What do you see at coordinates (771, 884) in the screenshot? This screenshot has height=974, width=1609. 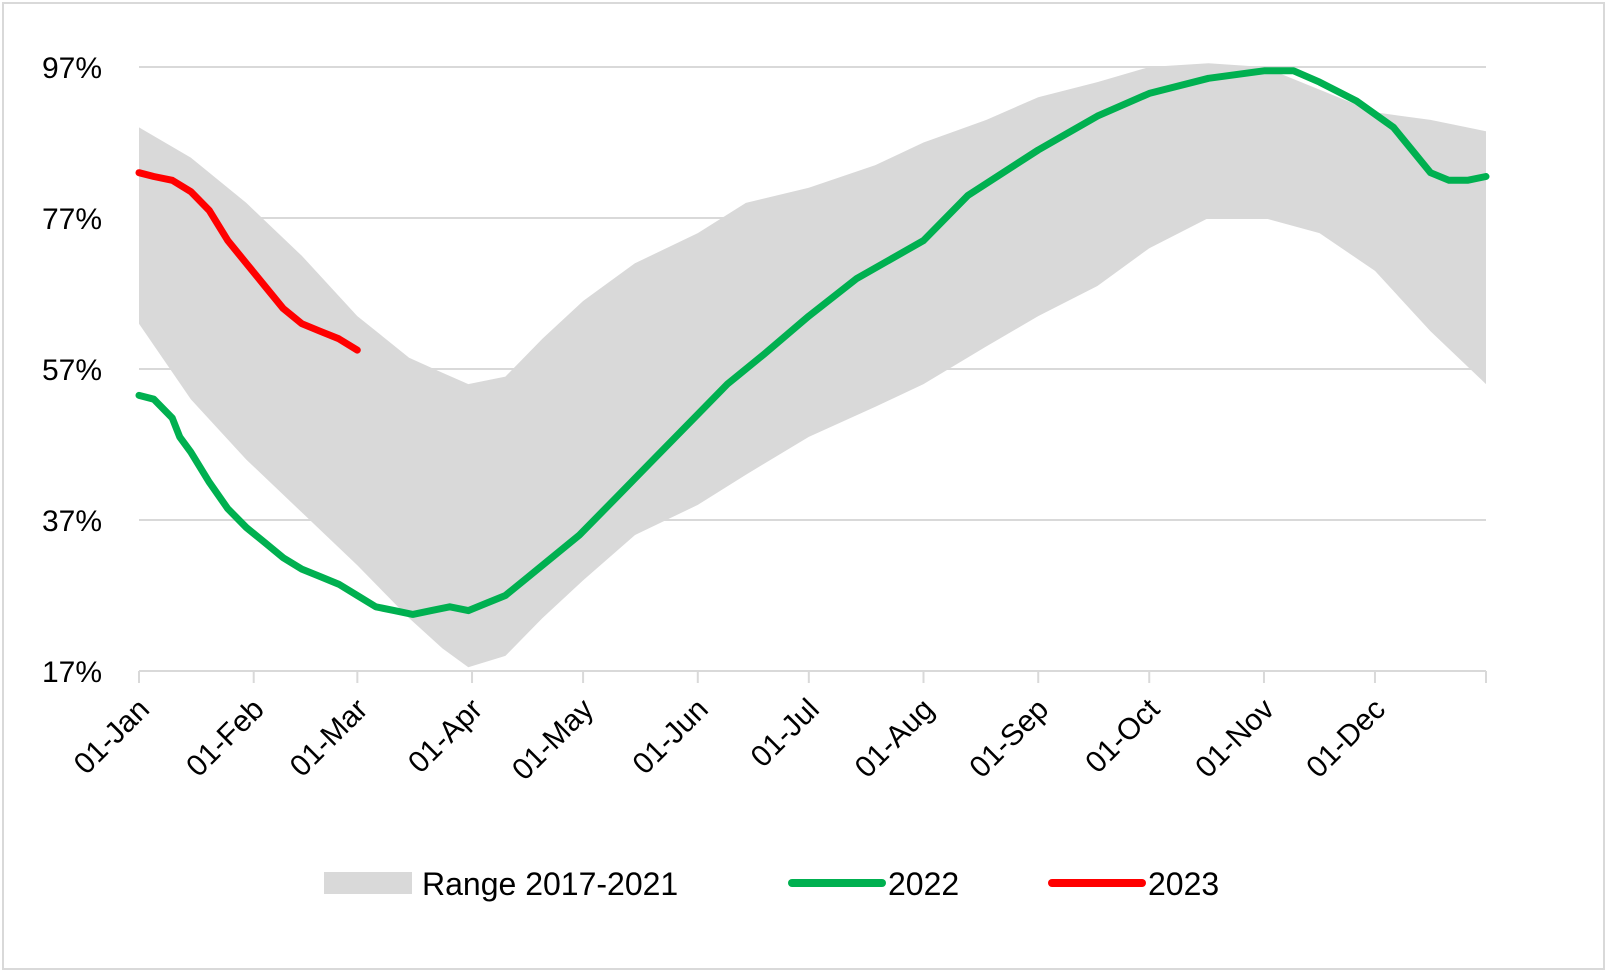 I see `legend: Range 2017-2021 2022 2023` at bounding box center [771, 884].